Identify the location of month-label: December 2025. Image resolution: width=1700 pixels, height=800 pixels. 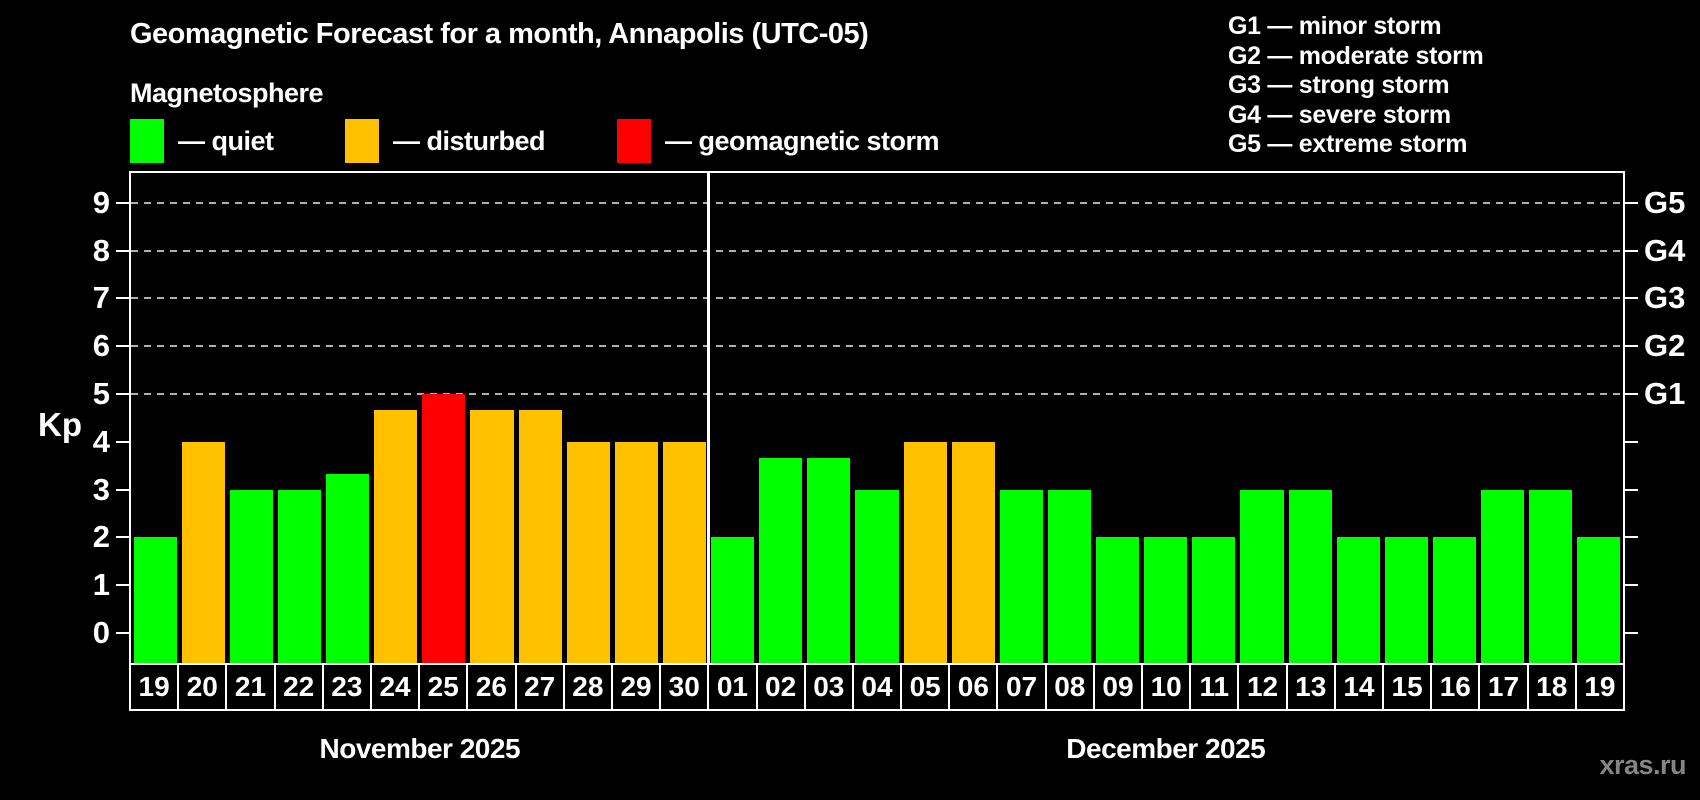
(1166, 748).